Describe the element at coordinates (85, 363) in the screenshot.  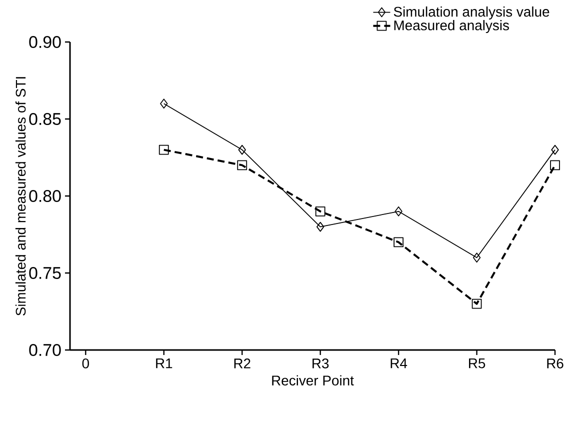
I see `x-tick-label: 0` at that location.